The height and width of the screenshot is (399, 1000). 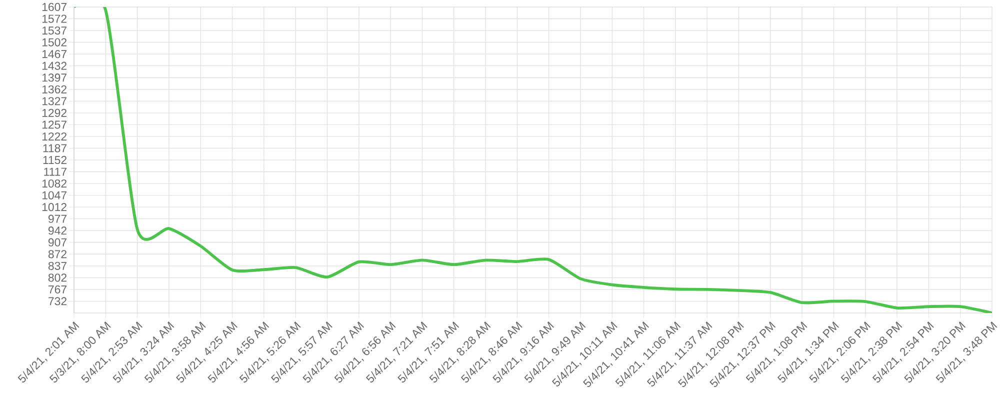 I want to click on y-tick-label: 977, so click(x=57, y=218).